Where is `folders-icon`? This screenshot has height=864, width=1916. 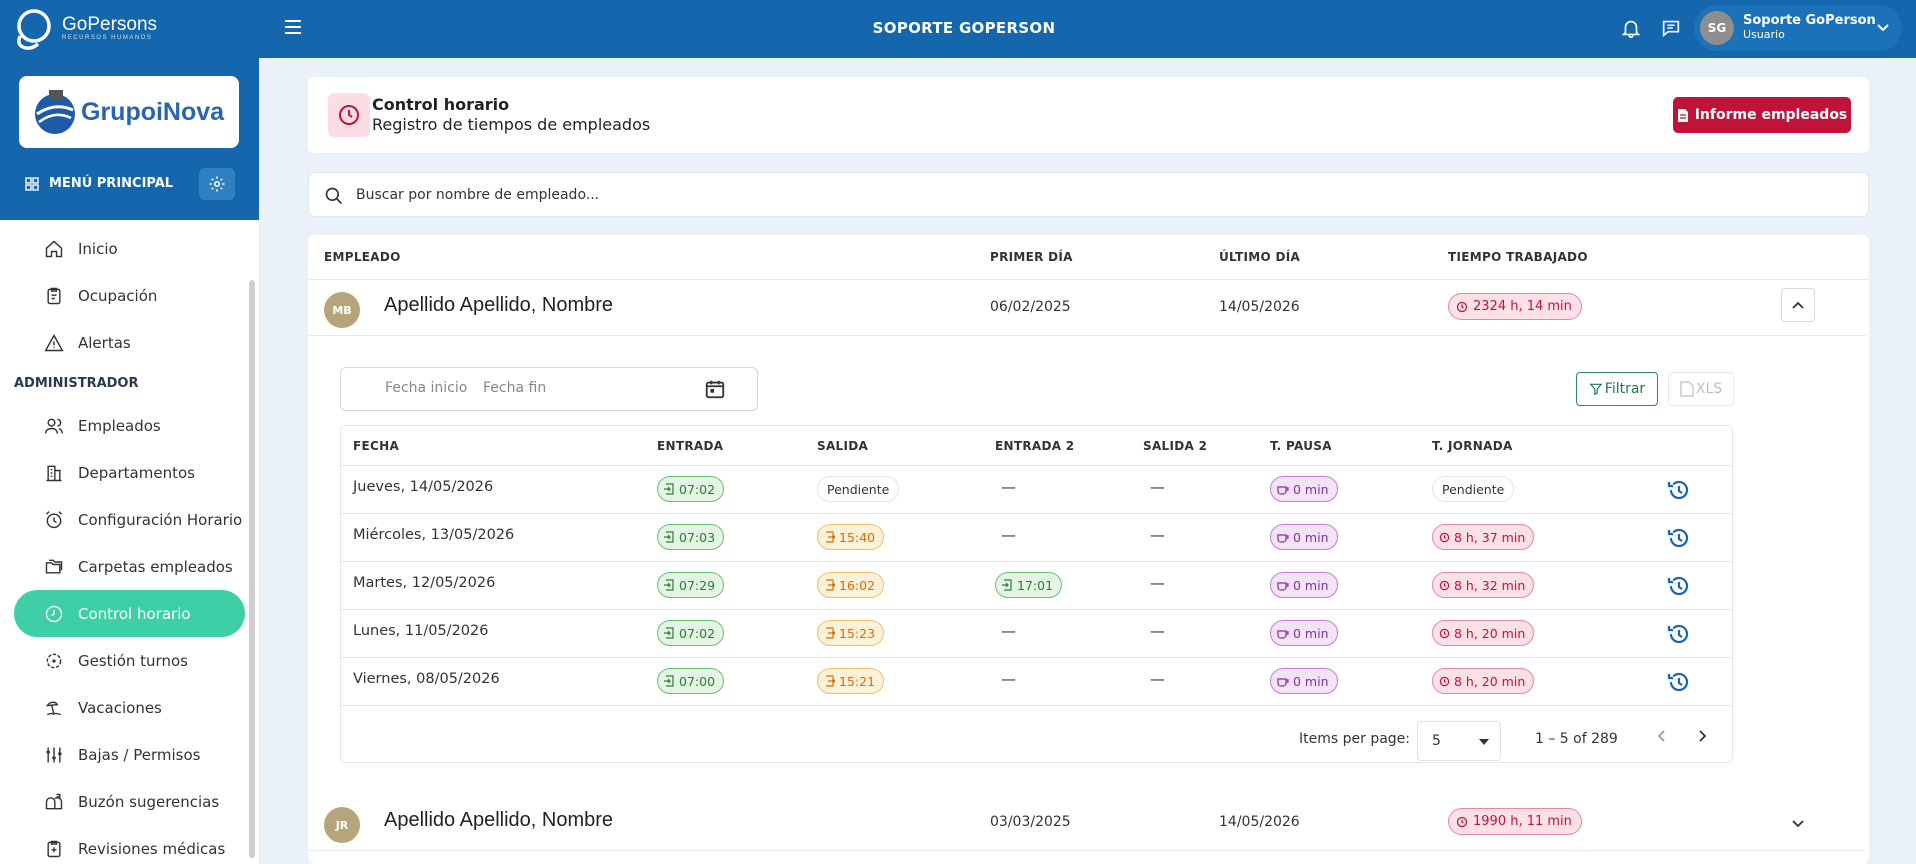 folders-icon is located at coordinates (54, 566).